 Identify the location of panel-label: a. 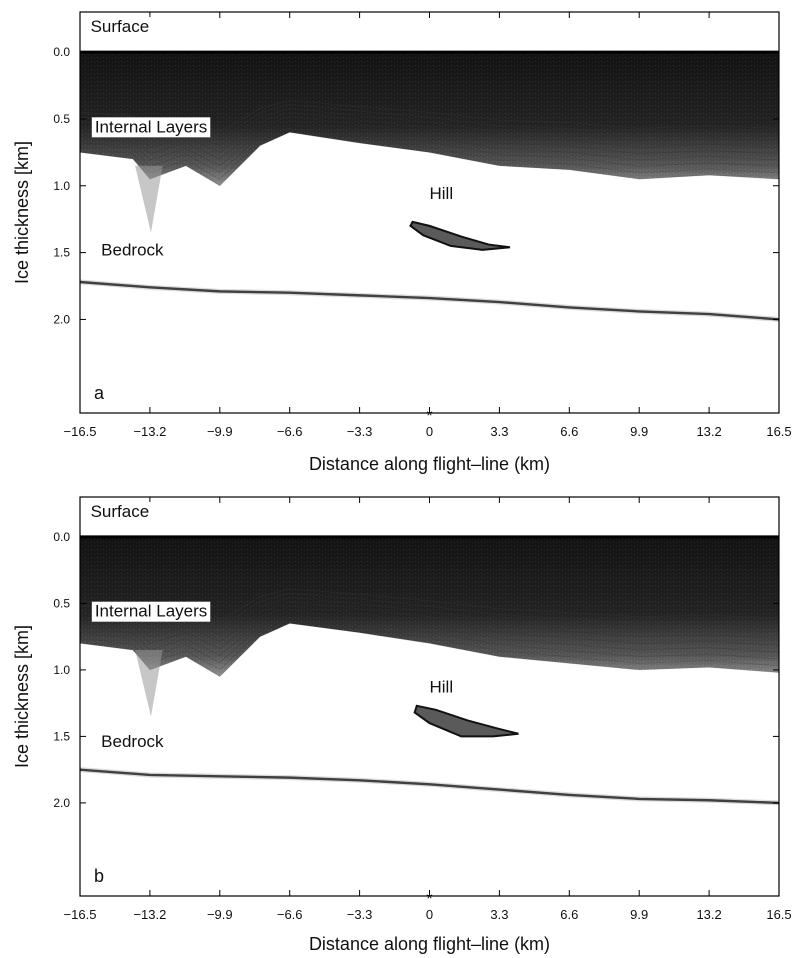
(99, 393).